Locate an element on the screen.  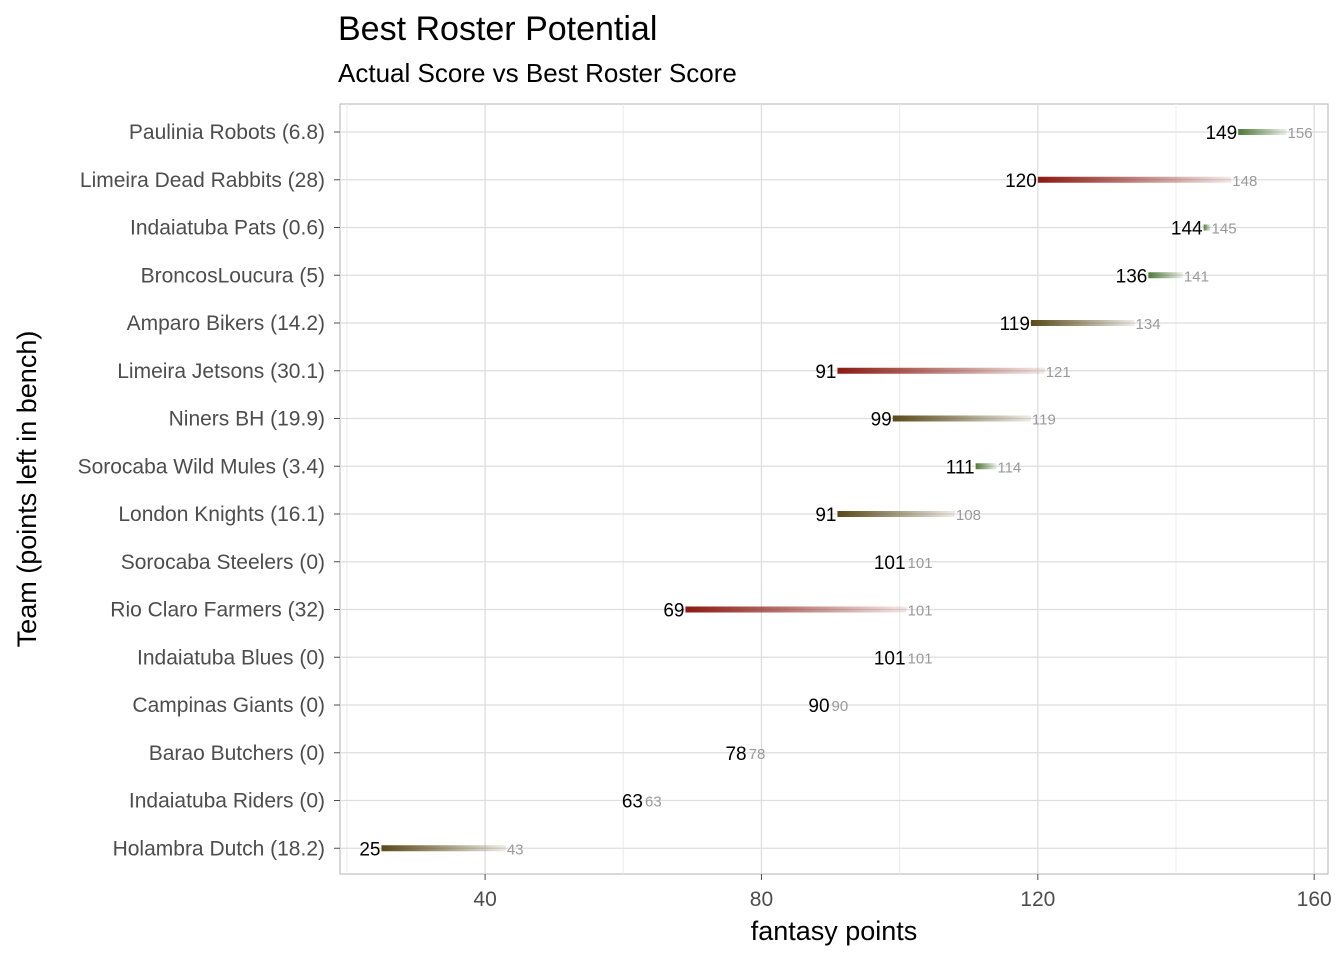
x-tick-label: 80 is located at coordinates (761, 899).